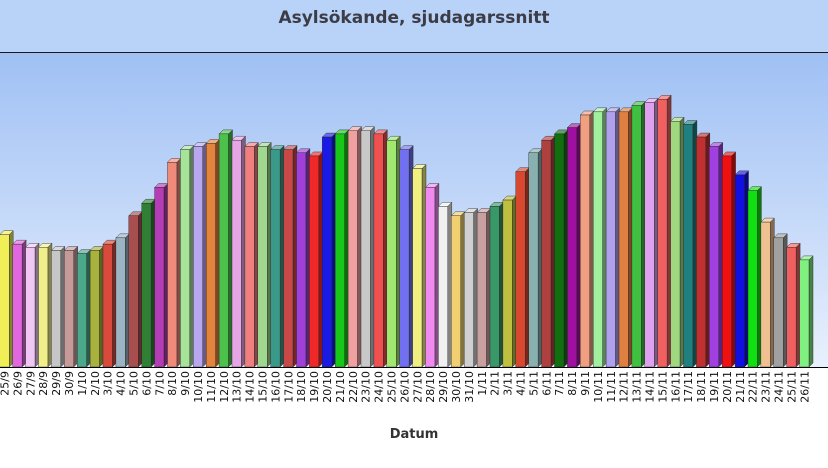 Image resolution: width=828 pixels, height=468 pixels. Describe the element at coordinates (172, 383) in the screenshot. I see `x-tick-label: 8/10` at that location.